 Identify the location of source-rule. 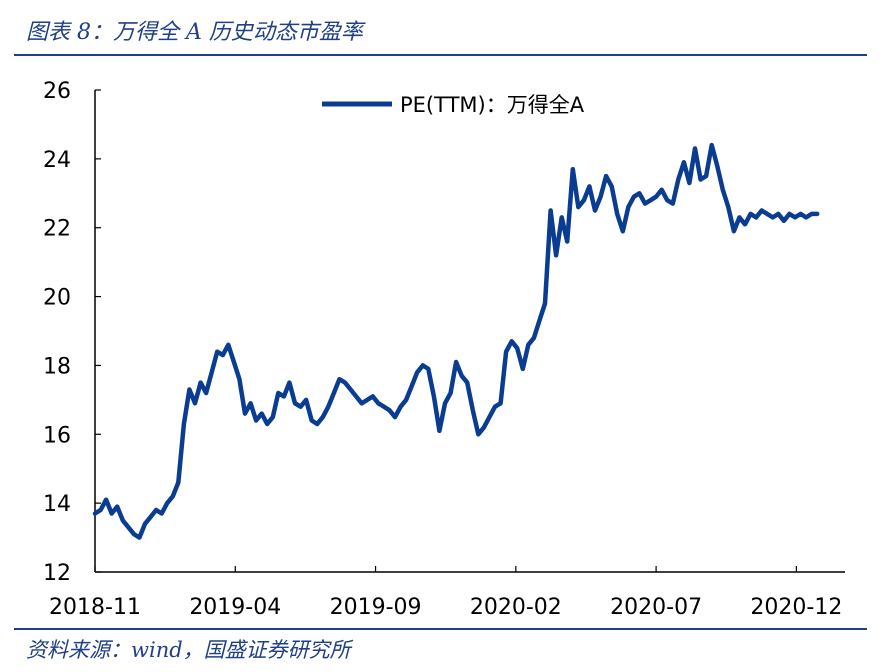
(440, 629).